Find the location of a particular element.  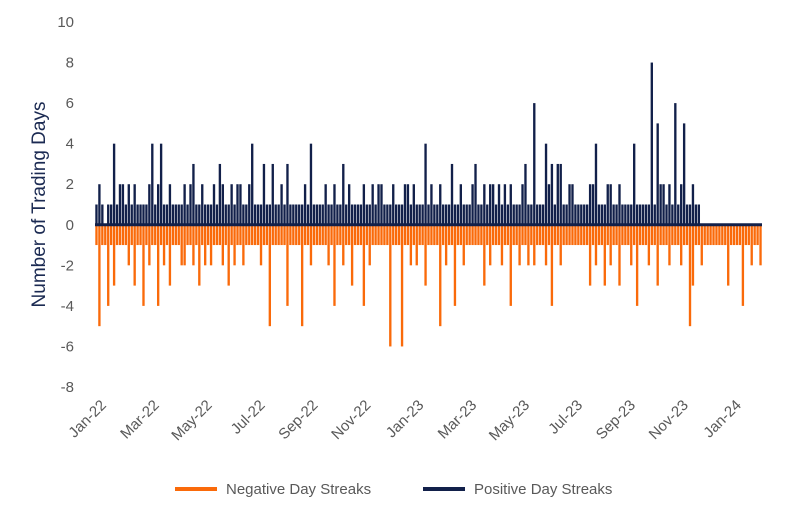

x-tick-label: Jul-22 is located at coordinates (248, 417).